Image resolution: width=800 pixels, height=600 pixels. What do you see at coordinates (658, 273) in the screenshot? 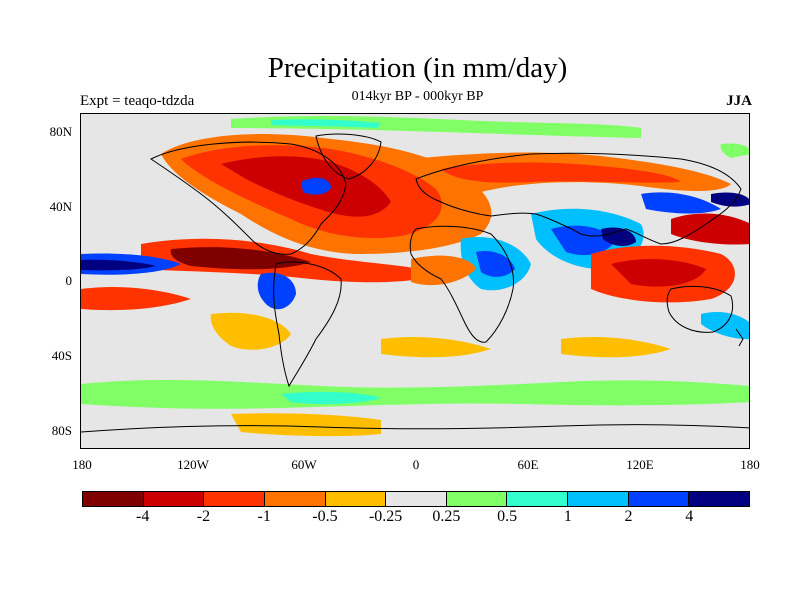
I see `maritime-dry-core` at bounding box center [658, 273].